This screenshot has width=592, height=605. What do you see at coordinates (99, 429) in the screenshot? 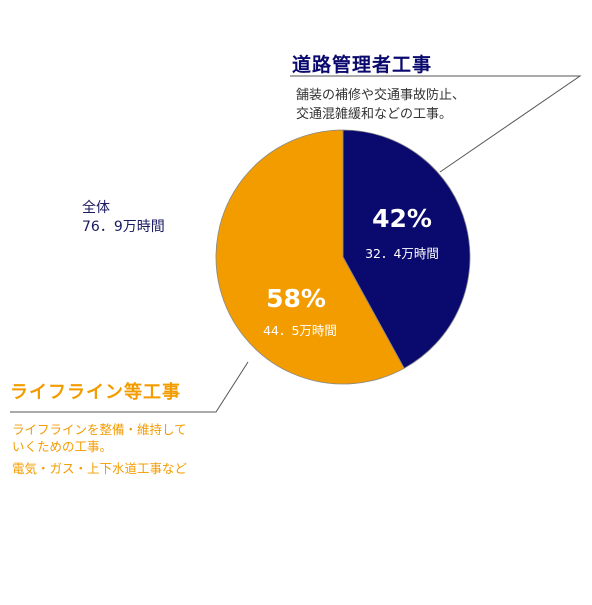
I see `lifeline-works-description-line: ライフラインを整備・維持して` at bounding box center [99, 429].